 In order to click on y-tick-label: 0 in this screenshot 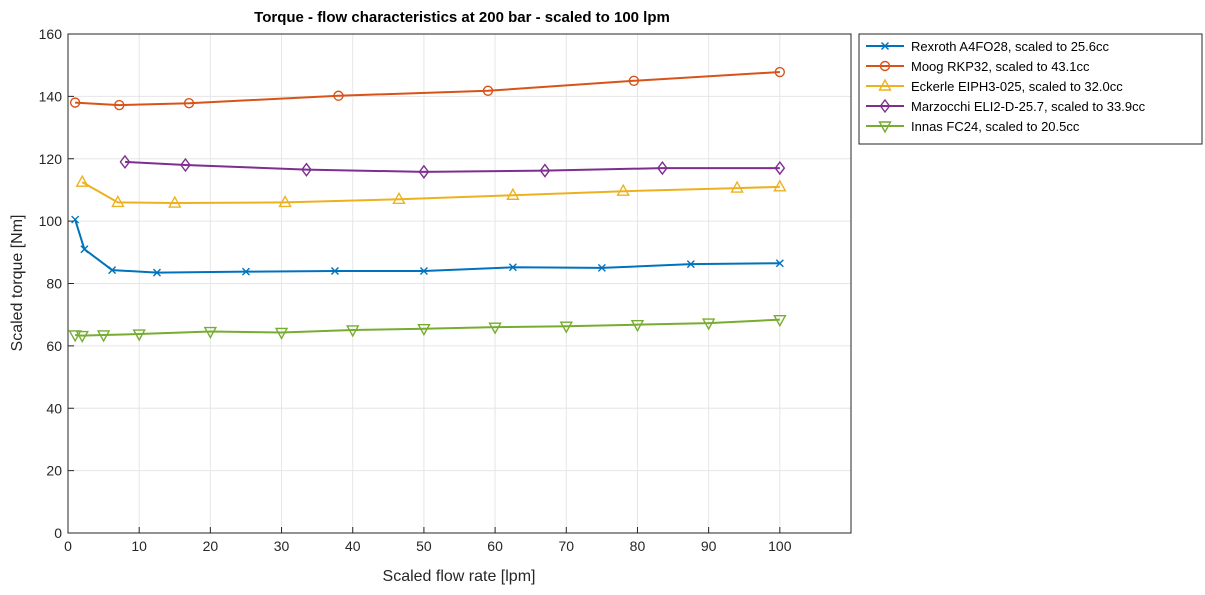, I will do `click(58, 533)`.